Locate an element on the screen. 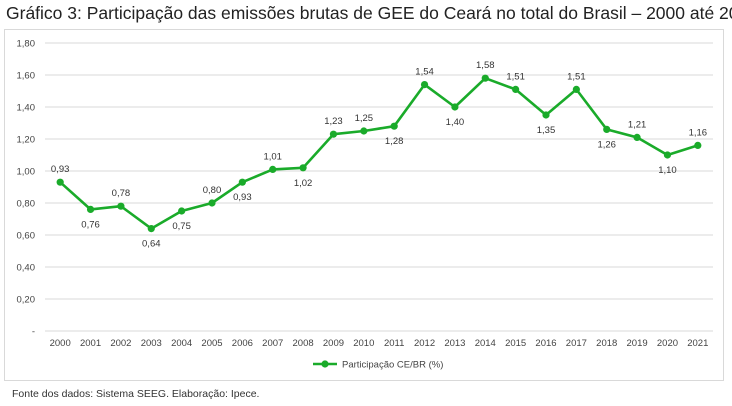 This screenshot has width=732, height=406. x-tick-label: 2005 is located at coordinates (211, 343).